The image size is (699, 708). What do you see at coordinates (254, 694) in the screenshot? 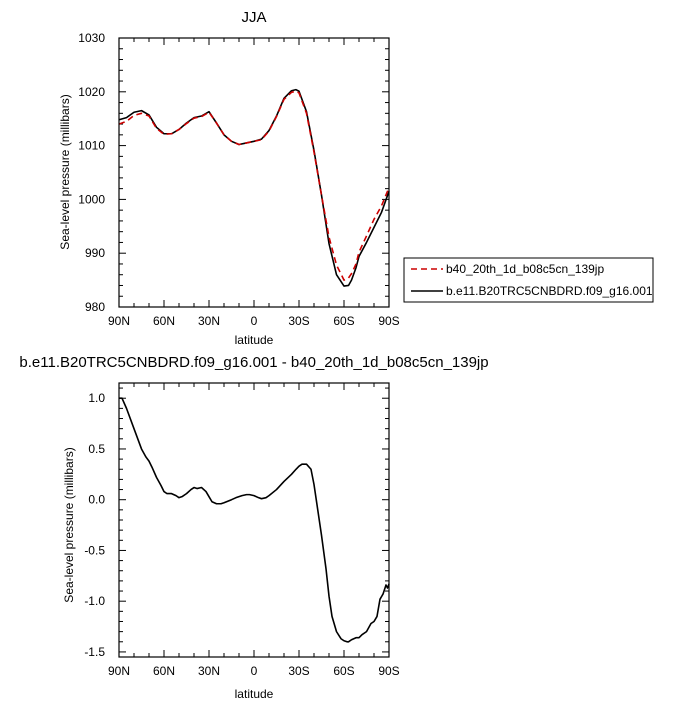
I see `bottom-chart-x-axis-title: latitude` at bounding box center [254, 694].